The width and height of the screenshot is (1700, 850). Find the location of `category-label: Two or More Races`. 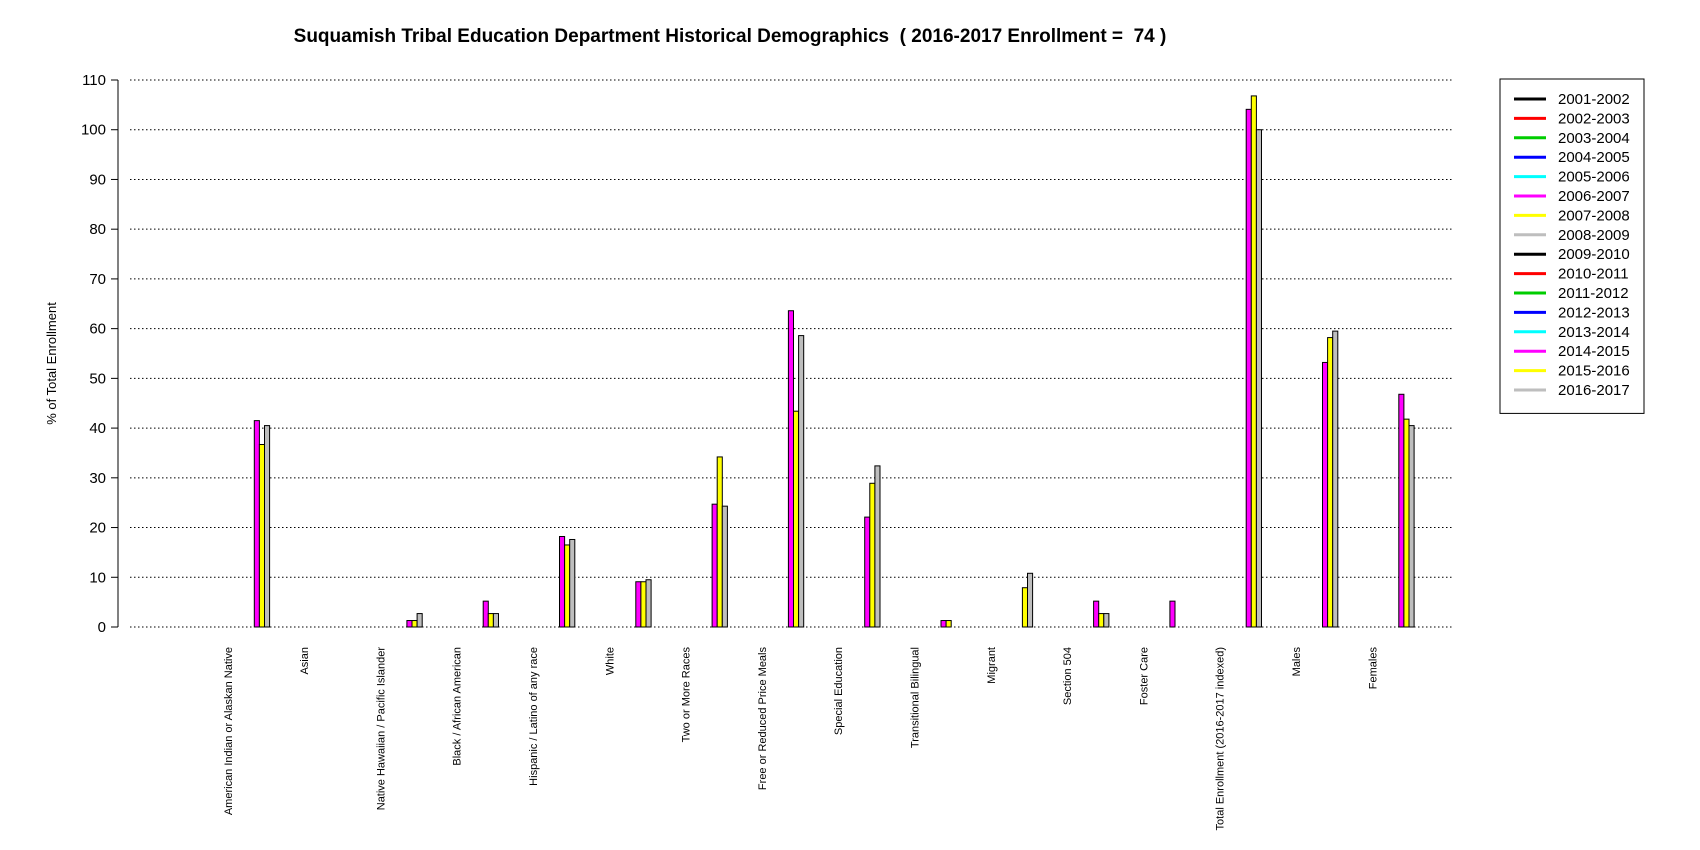

category-label: Two or More Races is located at coordinates (687, 695).